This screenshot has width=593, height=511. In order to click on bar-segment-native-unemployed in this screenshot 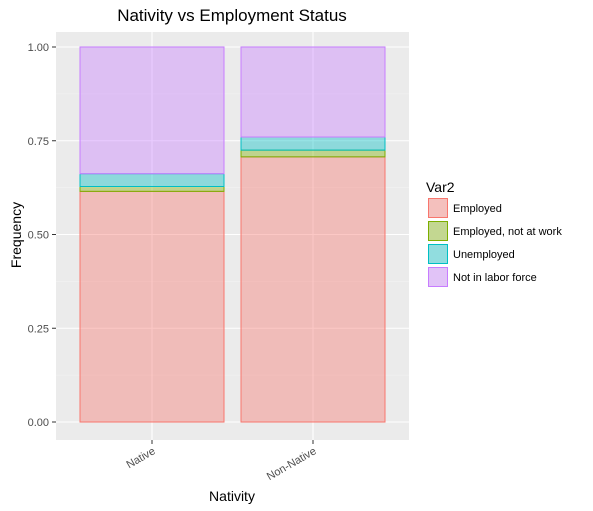, I will do `click(152, 180)`.